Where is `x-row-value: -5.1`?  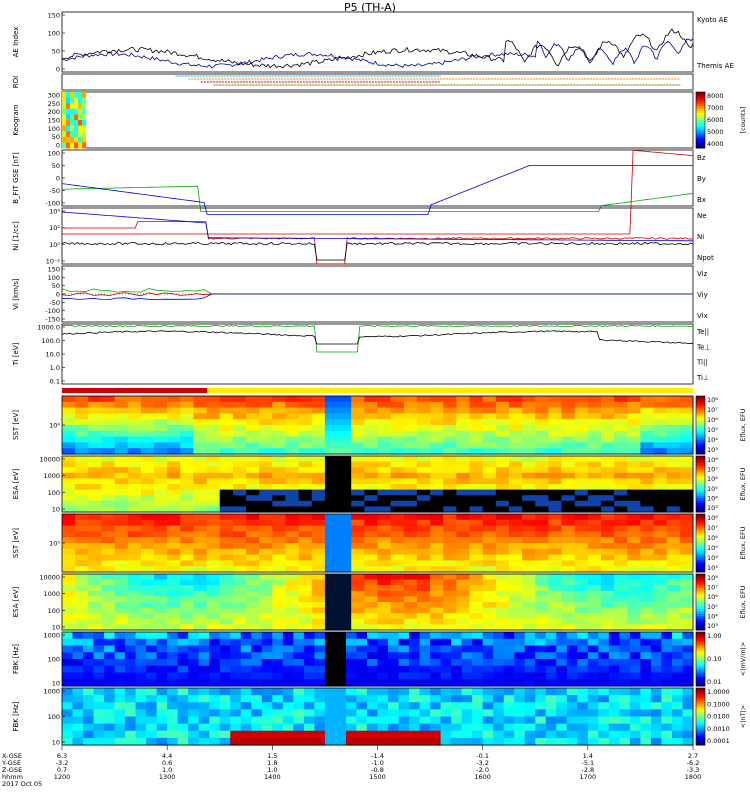 x-row-value: -5.1 is located at coordinates (587, 763).